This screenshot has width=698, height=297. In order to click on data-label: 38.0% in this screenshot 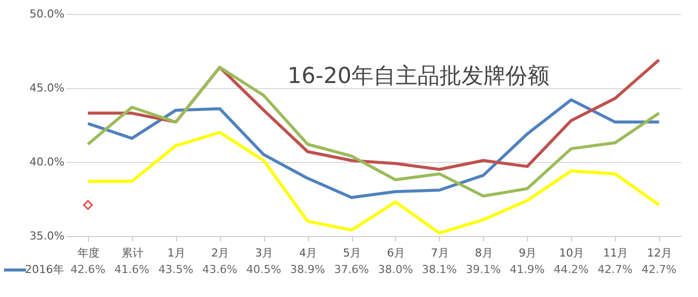, I will do `click(395, 269)`.